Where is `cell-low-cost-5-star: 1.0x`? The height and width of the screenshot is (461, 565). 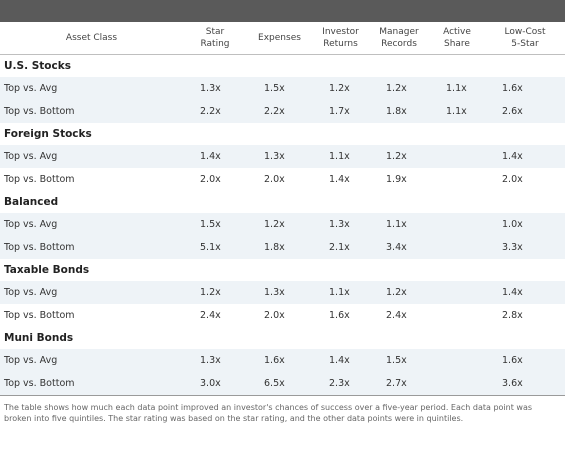
cell-low-cost-5-star: 1.0x is located at coordinates (525, 224).